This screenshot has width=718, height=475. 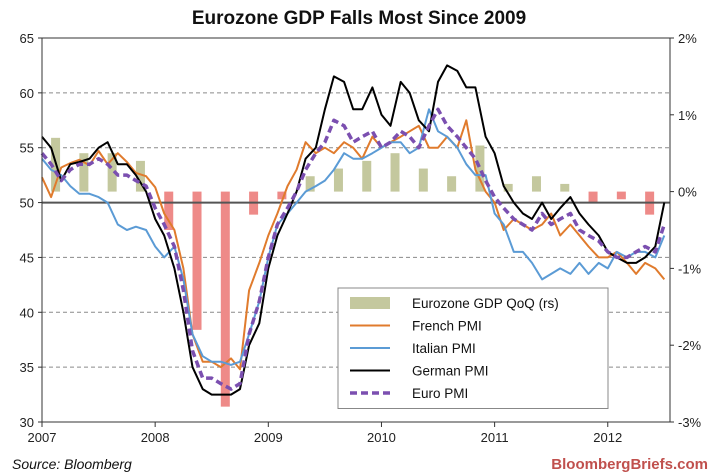 What do you see at coordinates (629, 464) in the screenshot?
I see `brand-watermark: BloombergBriefs.com` at bounding box center [629, 464].